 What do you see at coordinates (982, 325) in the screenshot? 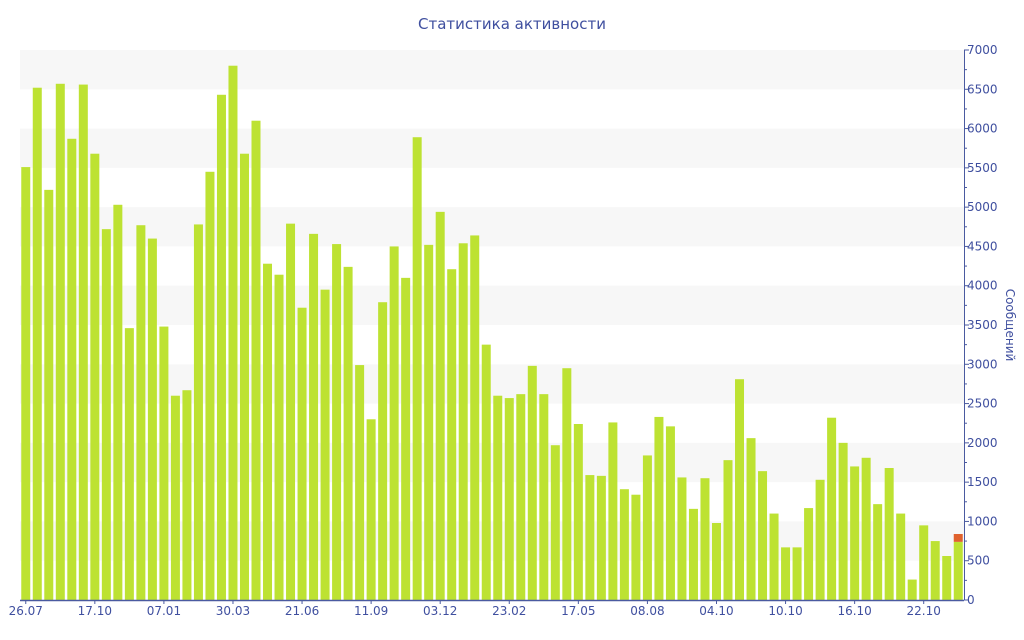
I see `y-tick-label: 3500` at bounding box center [982, 325].